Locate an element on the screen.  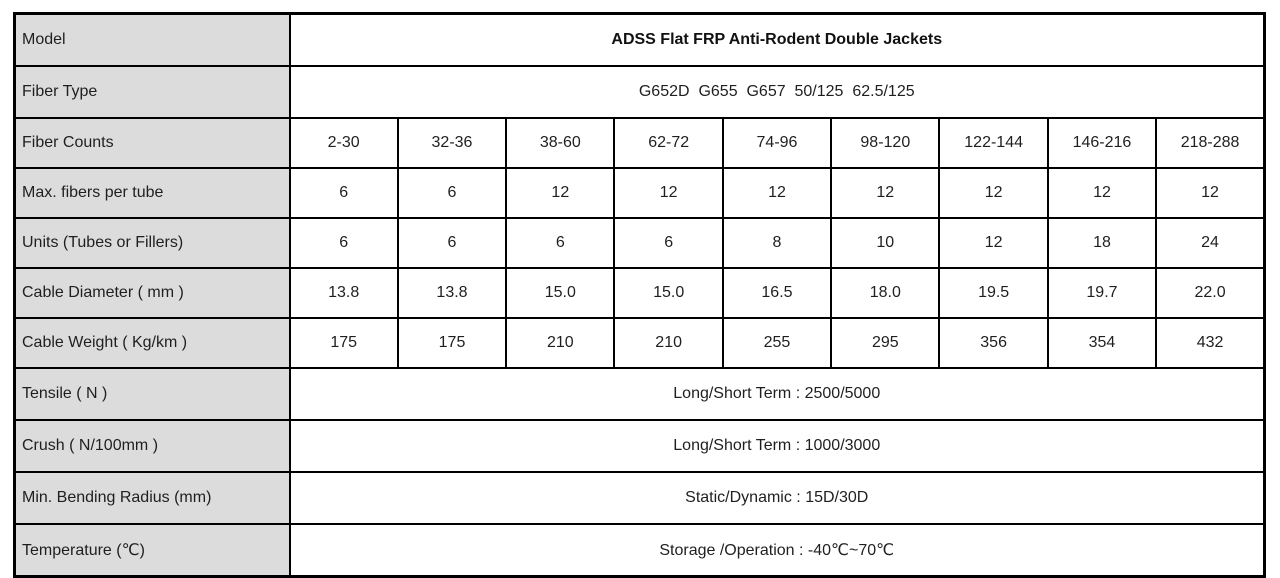
cable-diameter-cell: 19.7 is located at coordinates (1102, 293).